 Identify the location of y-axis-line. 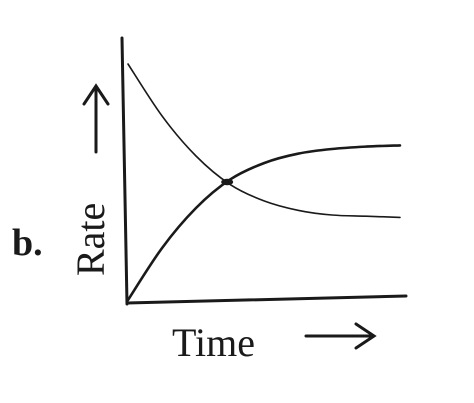
(124, 171).